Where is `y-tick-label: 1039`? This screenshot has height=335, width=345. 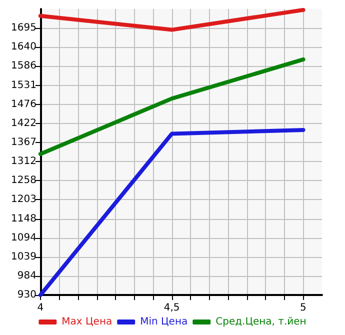 y-tick-label: 1039 is located at coordinates (23, 256).